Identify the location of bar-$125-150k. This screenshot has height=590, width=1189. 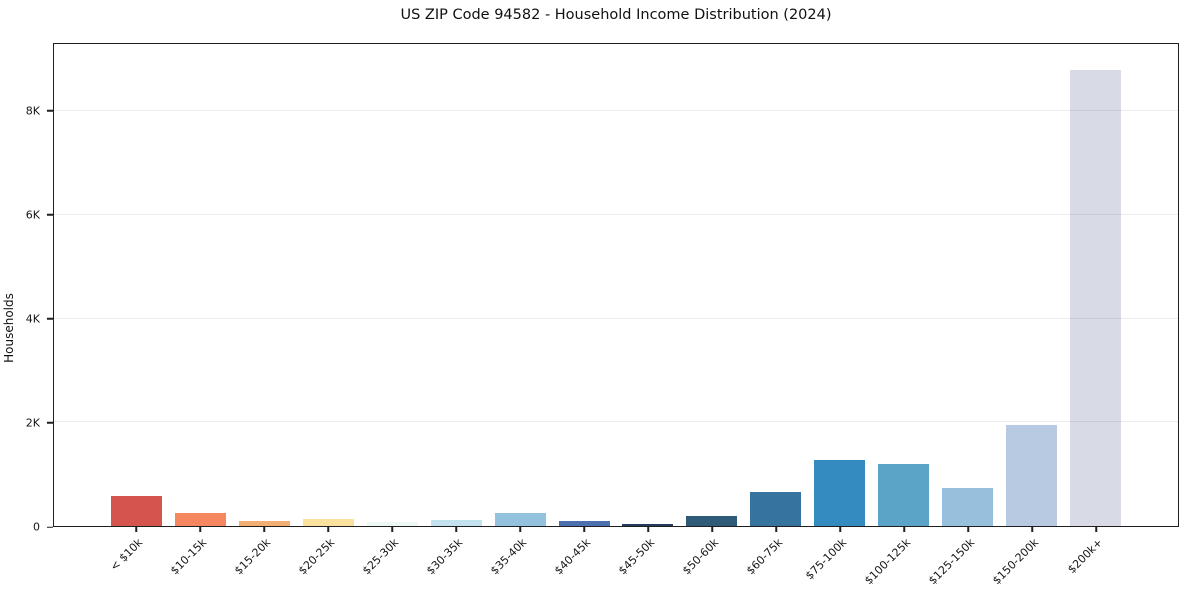
(967, 507).